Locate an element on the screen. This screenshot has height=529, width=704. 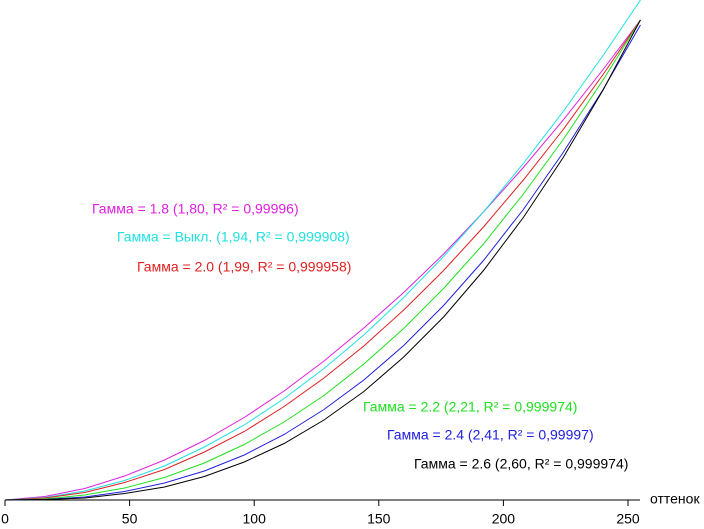
series-label: Гамма = 1.8 (1,80, R² = 0,99996) is located at coordinates (195, 209).